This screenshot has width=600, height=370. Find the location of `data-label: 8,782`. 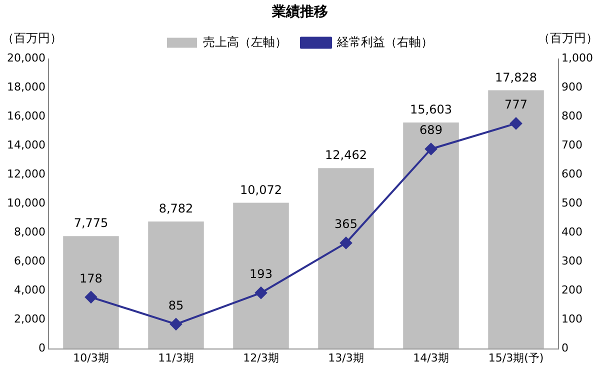

data-label: 8,782 is located at coordinates (176, 209).